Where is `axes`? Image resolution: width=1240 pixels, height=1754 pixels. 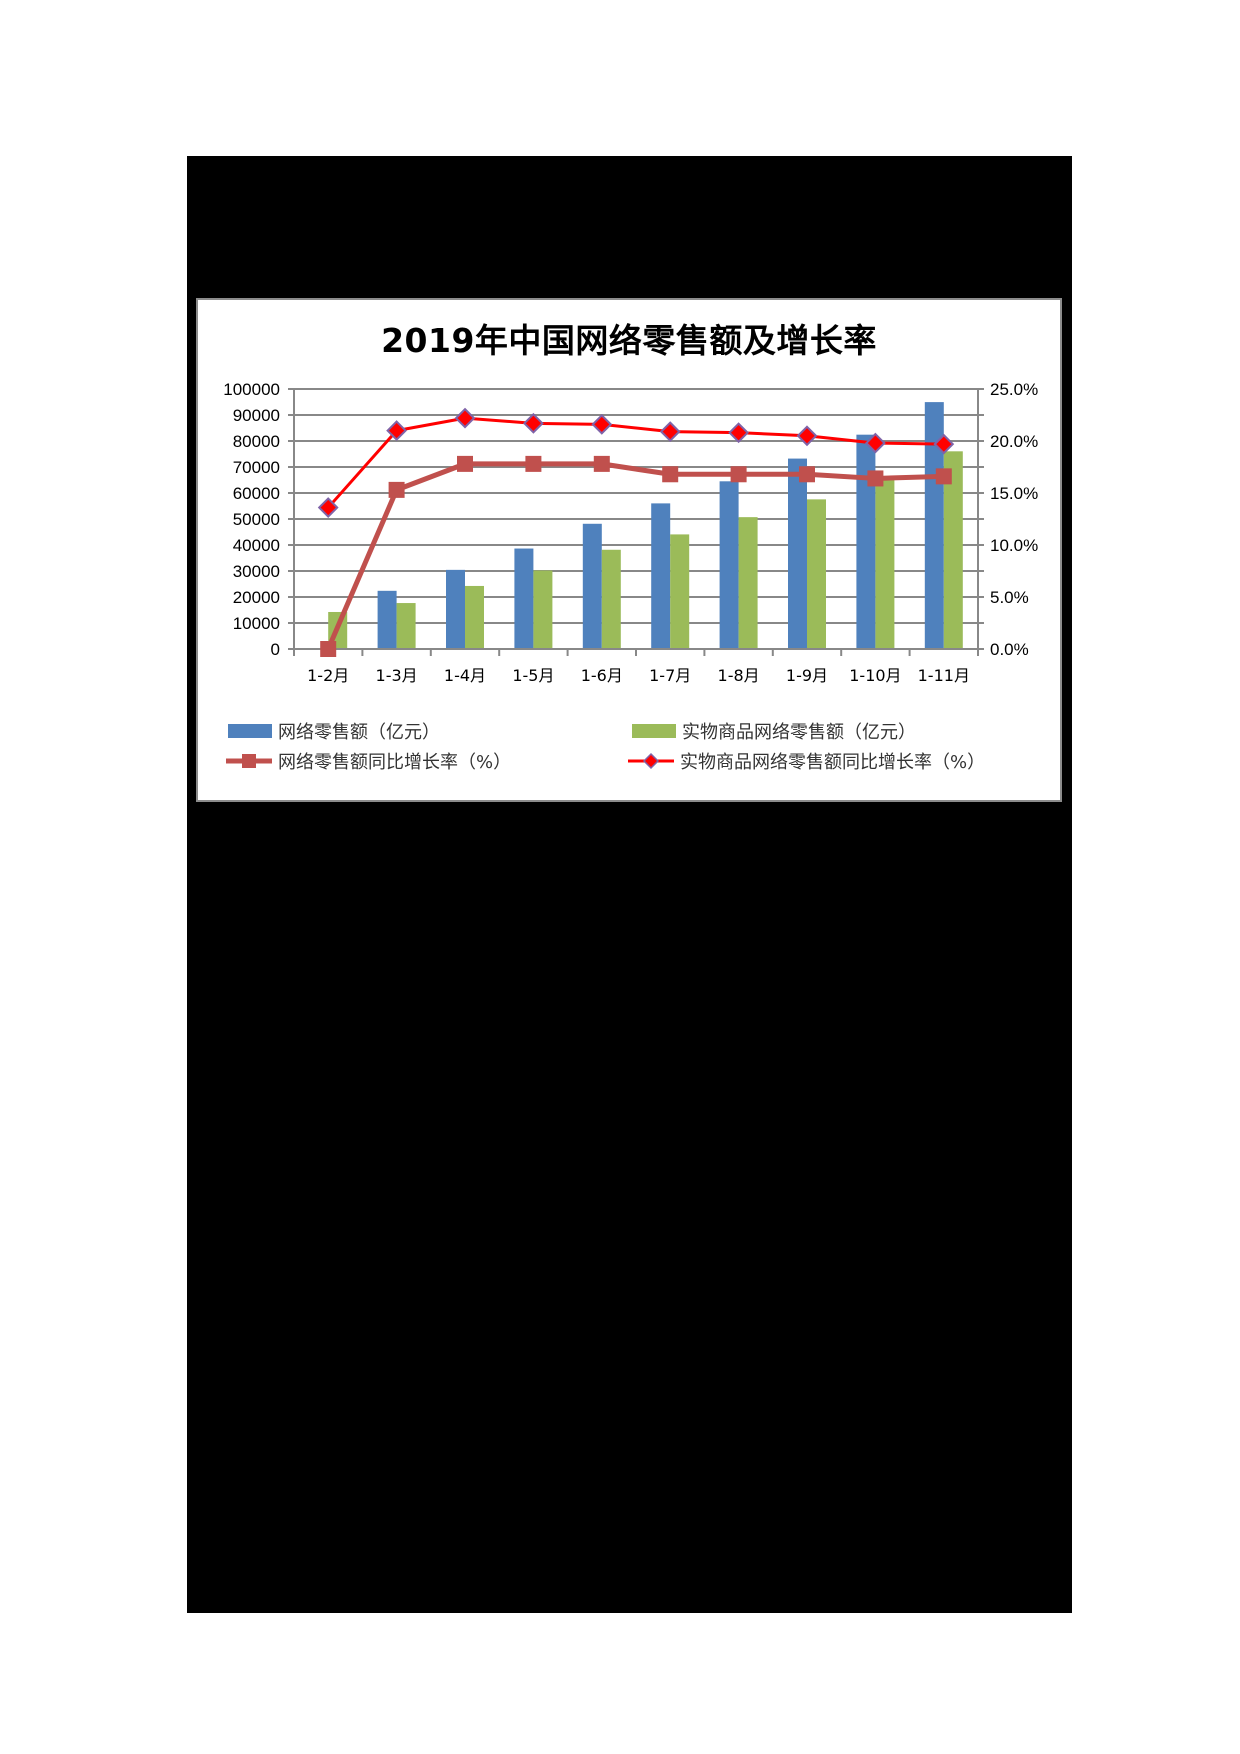 axes is located at coordinates (636, 522).